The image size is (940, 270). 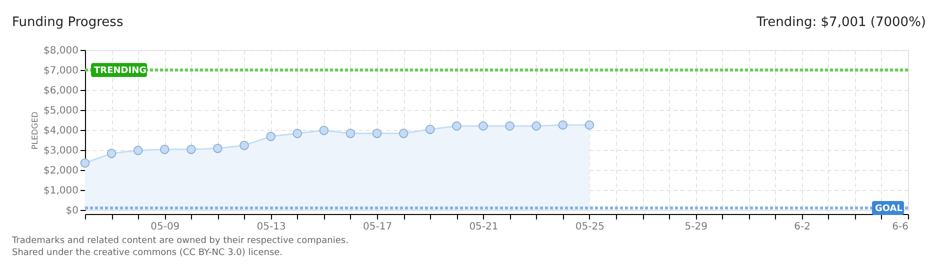 I want to click on x-tick-label: 05-17, so click(x=377, y=227).